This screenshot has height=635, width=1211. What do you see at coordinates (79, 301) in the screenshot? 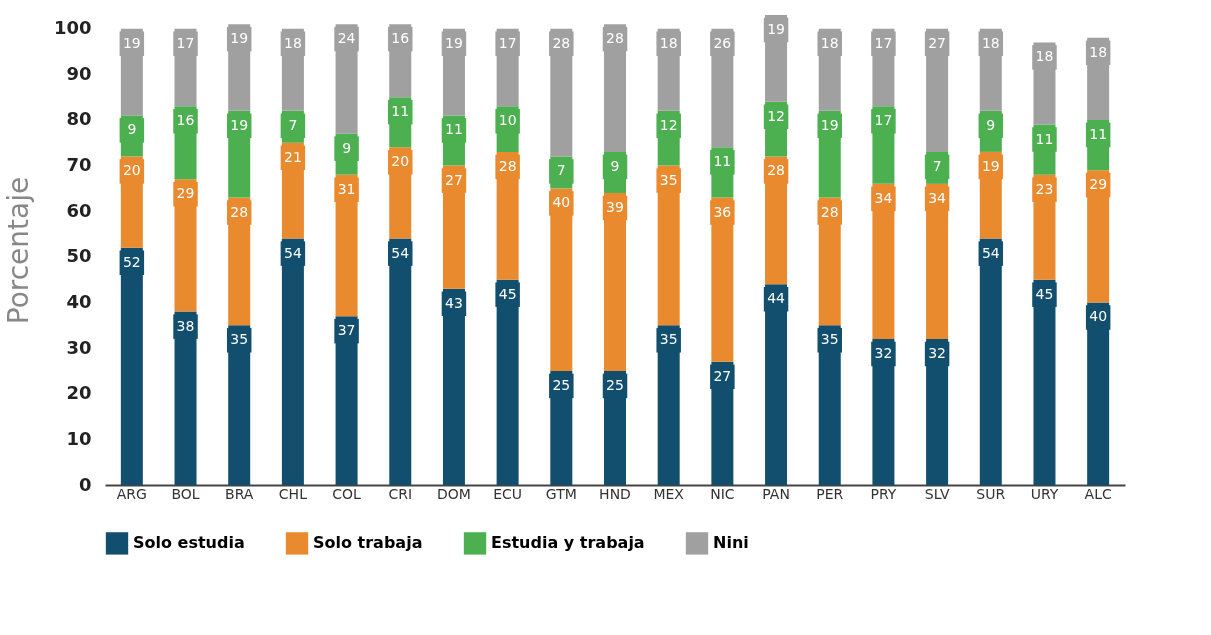
I see `y-tick-label: 40` at bounding box center [79, 301].